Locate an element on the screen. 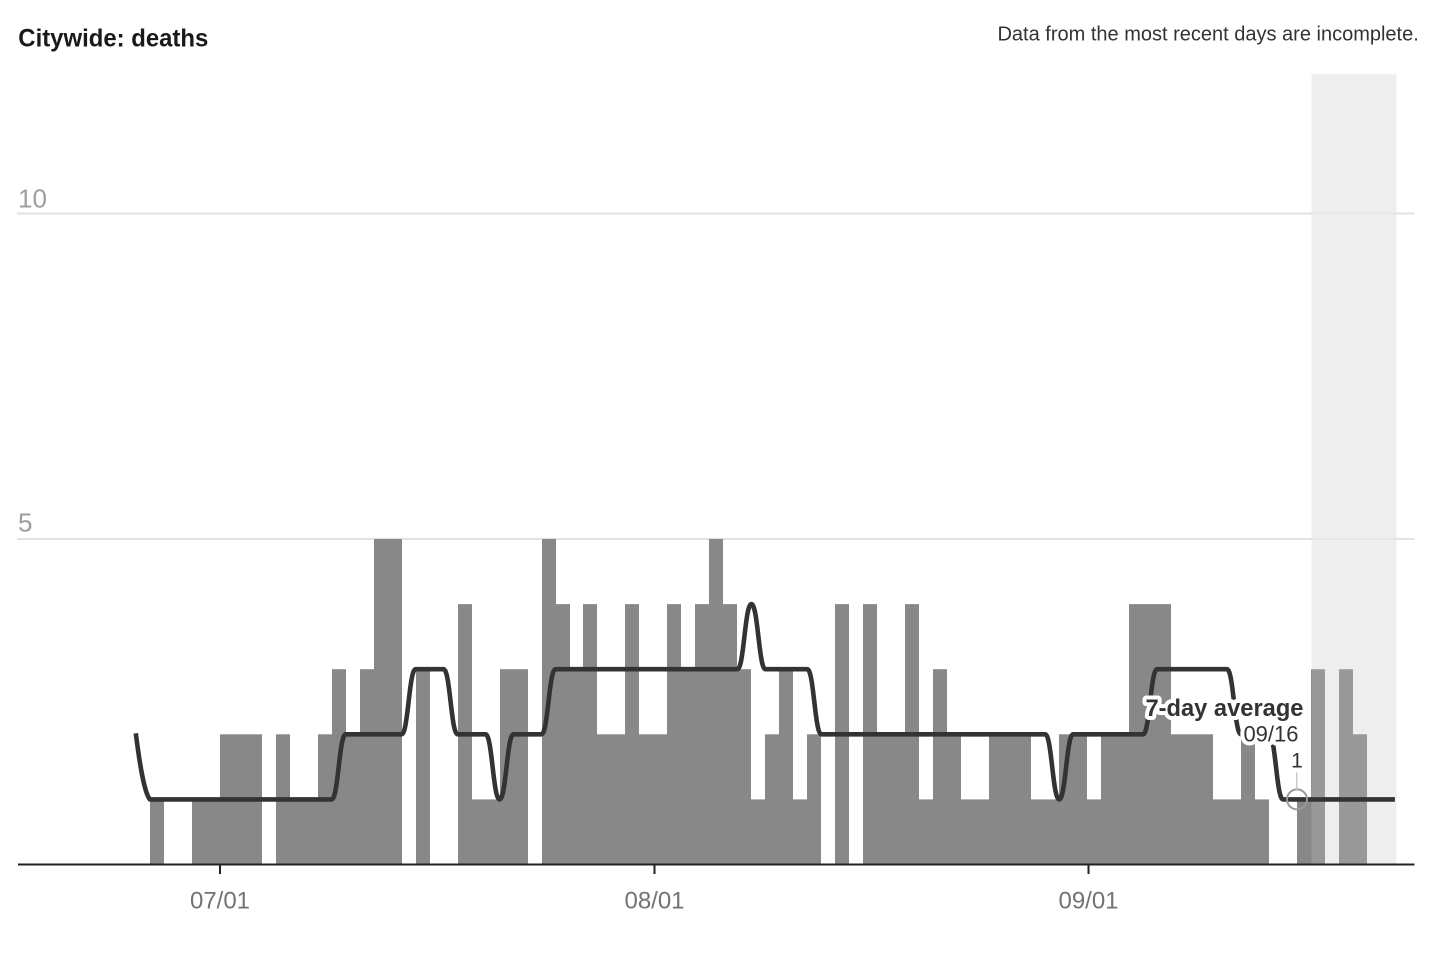  svg-text: 09/16 is located at coordinates (1270, 734).